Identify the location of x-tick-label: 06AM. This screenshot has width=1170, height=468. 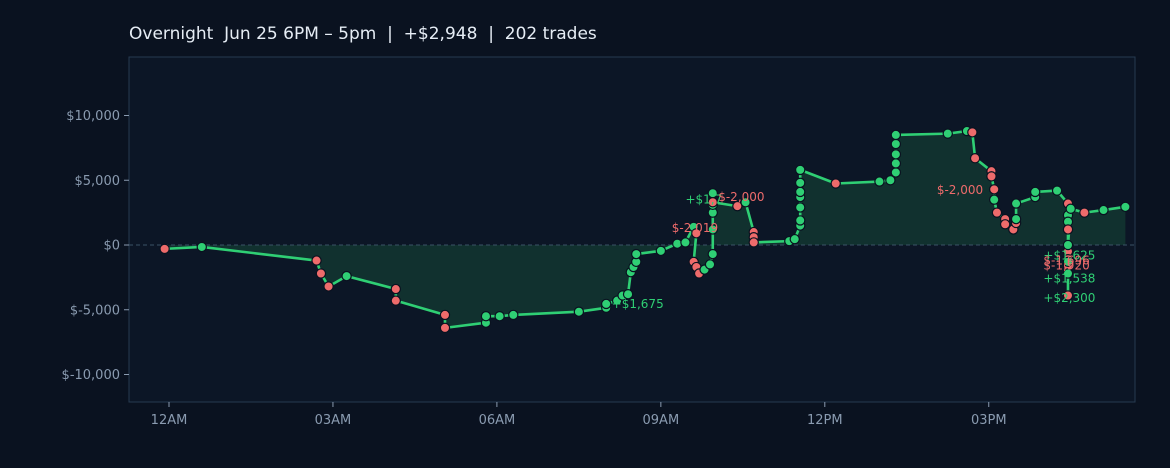
(497, 420).